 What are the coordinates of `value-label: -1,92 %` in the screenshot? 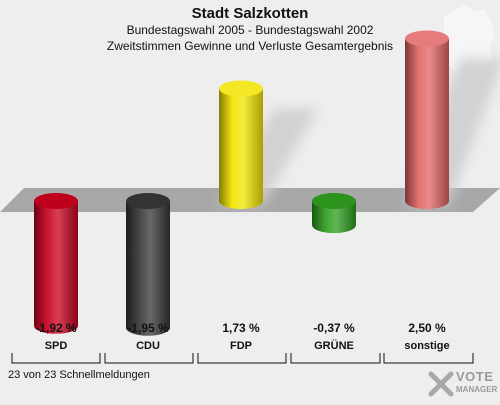 It's located at (56, 328).